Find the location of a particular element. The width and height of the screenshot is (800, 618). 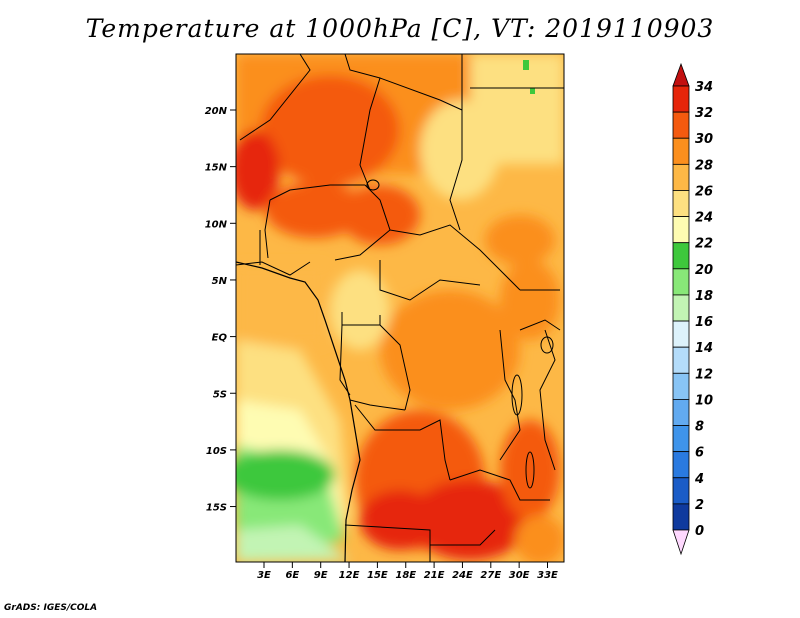

lon-tick-label: 15E is located at coordinates (377, 575).